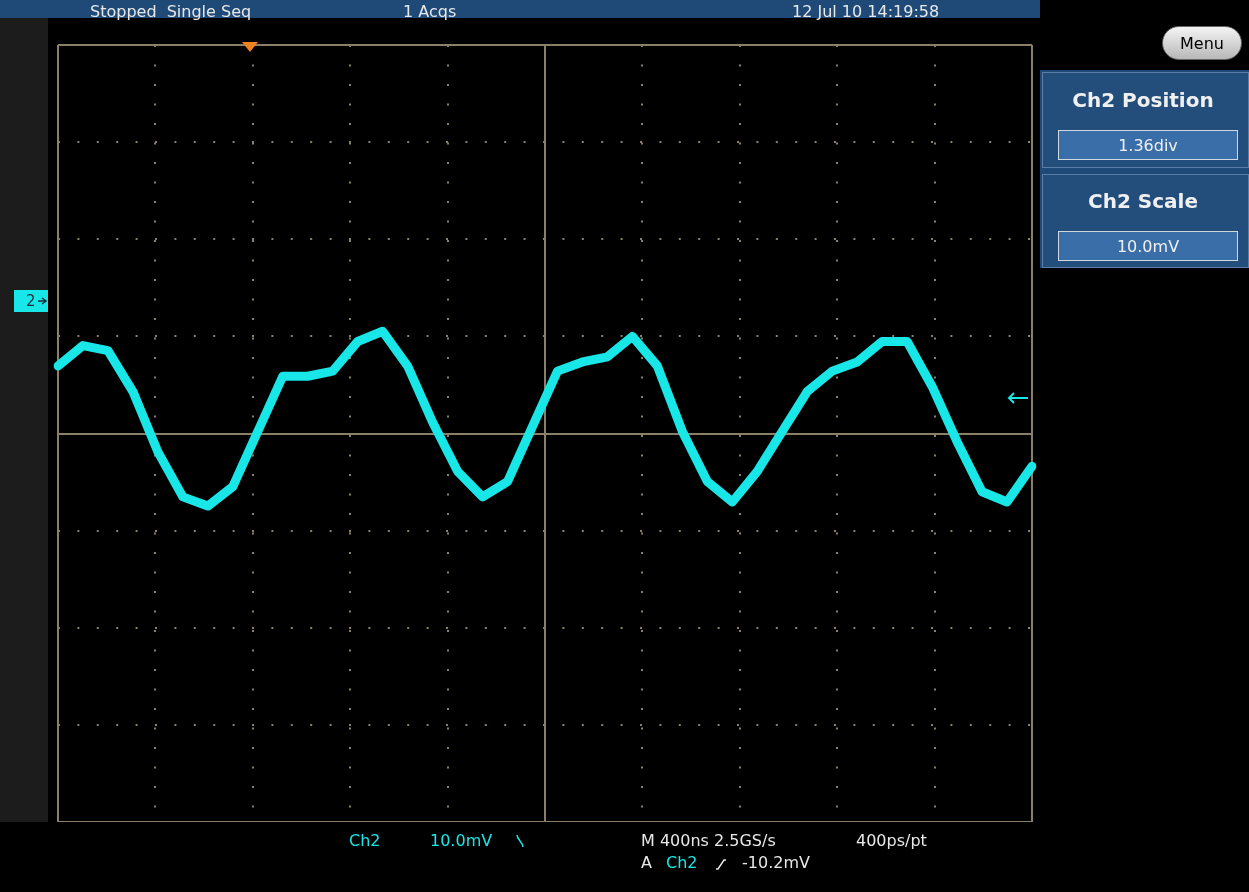 Image resolution: width=1249 pixels, height=892 pixels. I want to click on text: A, so click(646, 862).